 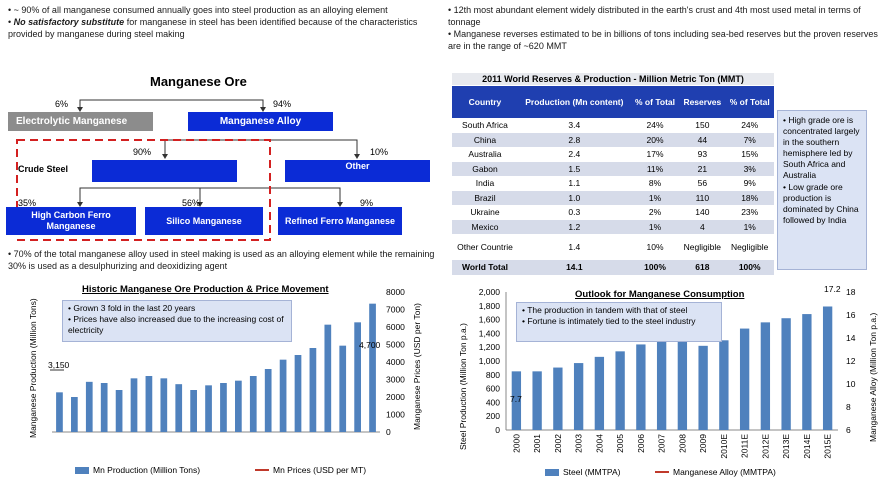 What do you see at coordinates (574, 226) in the screenshot?
I see `table-cell: 1.2` at bounding box center [574, 226].